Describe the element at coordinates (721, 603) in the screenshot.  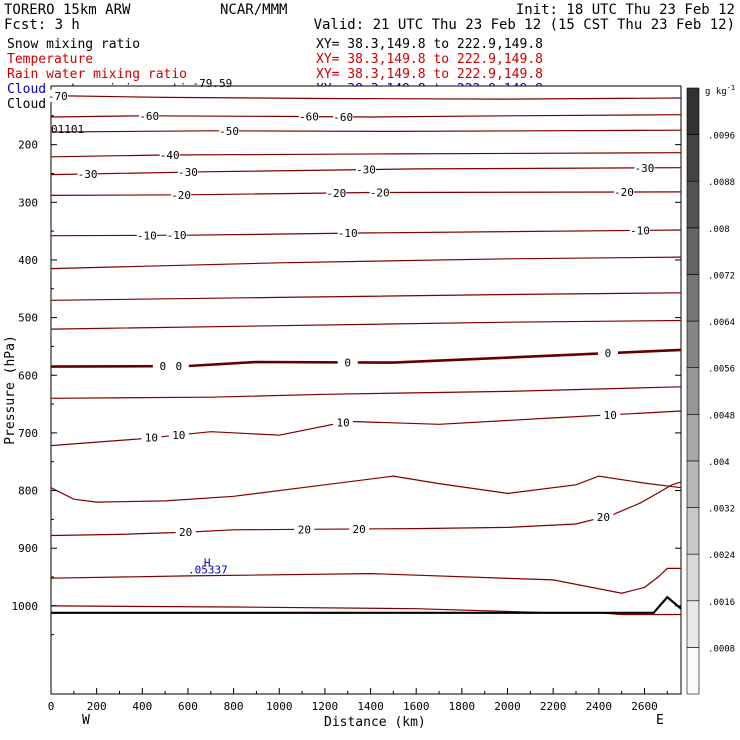
I see `colorbar-tick-label: .0016` at that location.